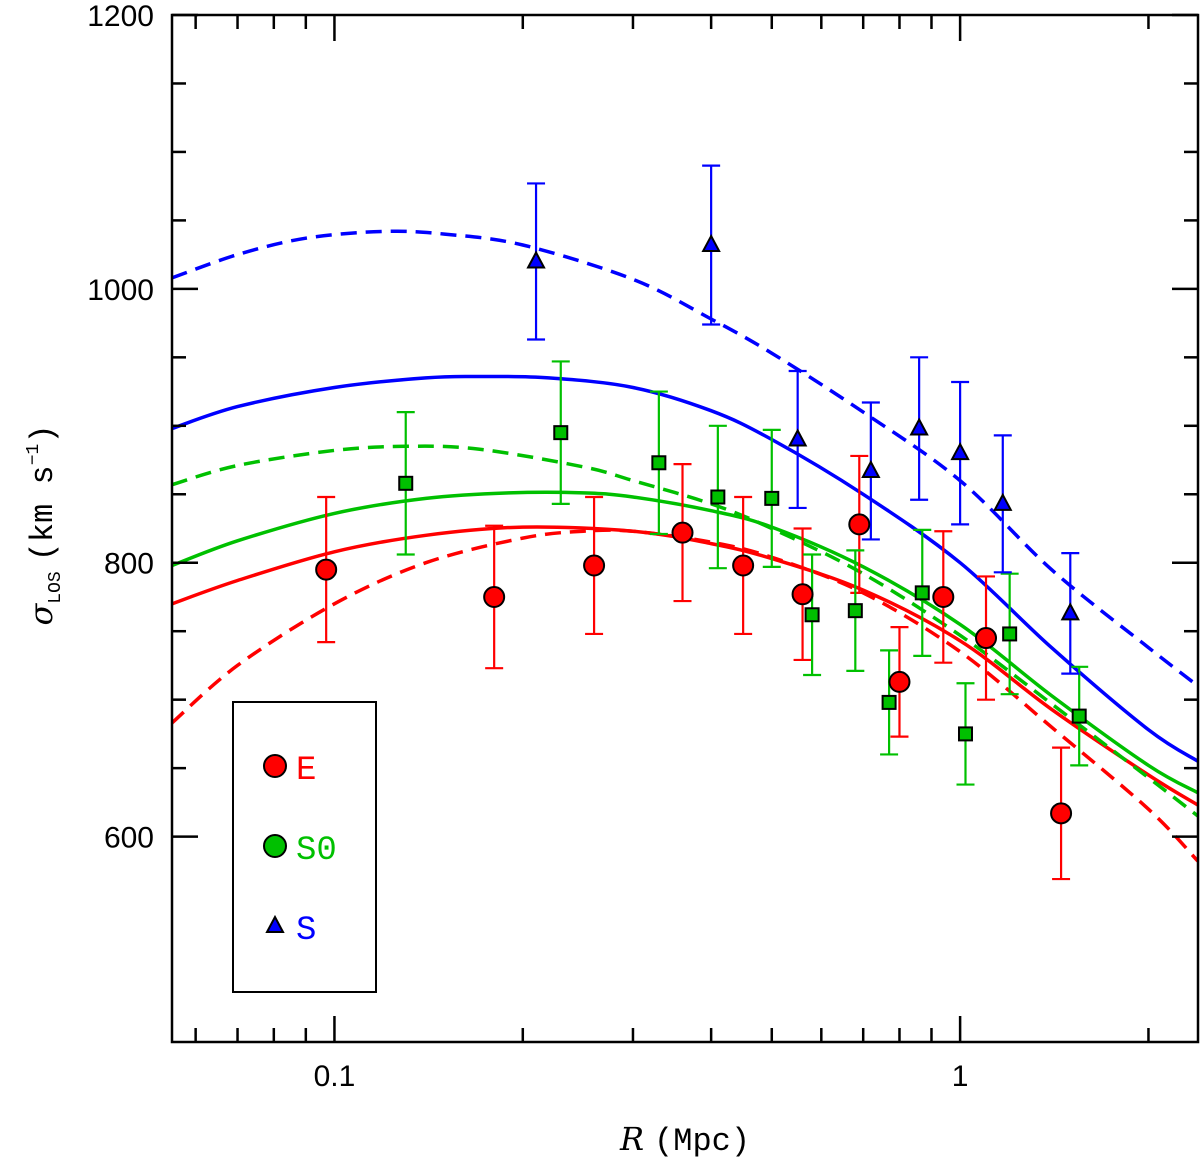  Describe the element at coordinates (41, 614) in the screenshot. I see `y-axis-title-symbol: σ` at that location.